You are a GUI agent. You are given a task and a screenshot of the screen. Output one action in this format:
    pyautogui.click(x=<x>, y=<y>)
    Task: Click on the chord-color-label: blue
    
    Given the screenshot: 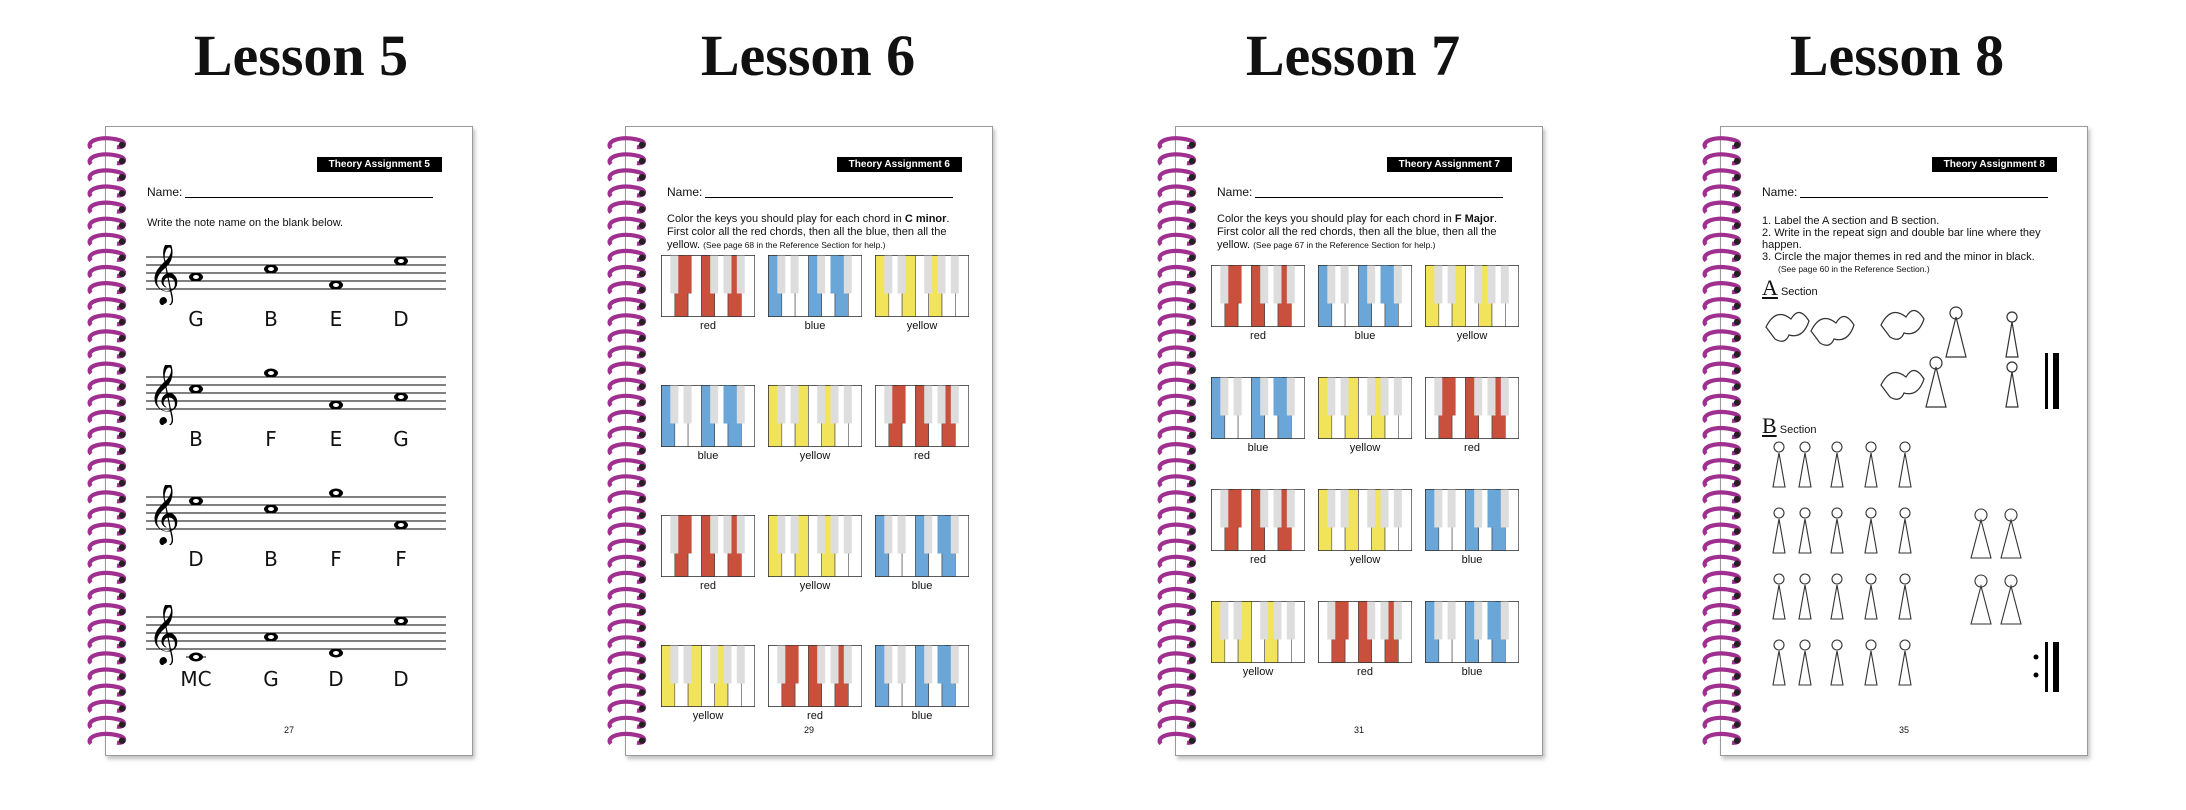 What is the action you would take?
    pyautogui.click(x=1365, y=336)
    